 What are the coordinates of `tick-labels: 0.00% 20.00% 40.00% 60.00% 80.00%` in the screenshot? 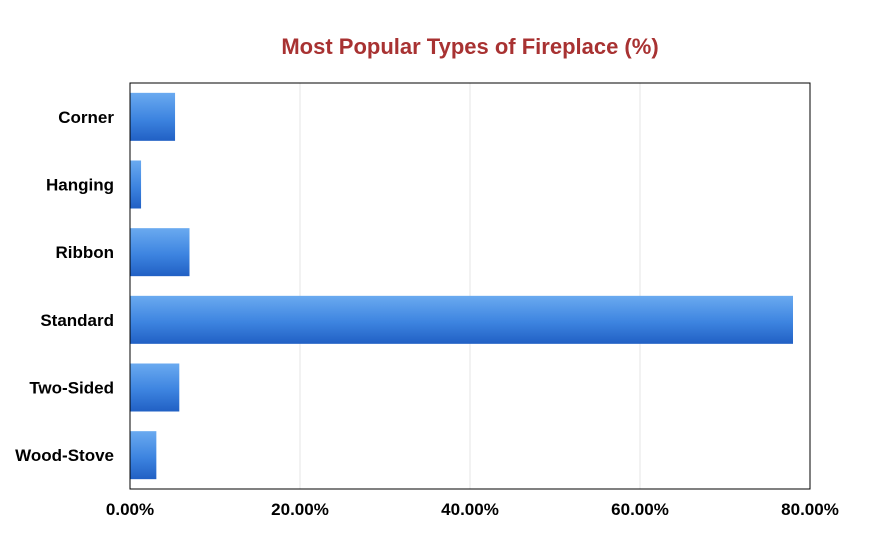 It's located at (472, 509).